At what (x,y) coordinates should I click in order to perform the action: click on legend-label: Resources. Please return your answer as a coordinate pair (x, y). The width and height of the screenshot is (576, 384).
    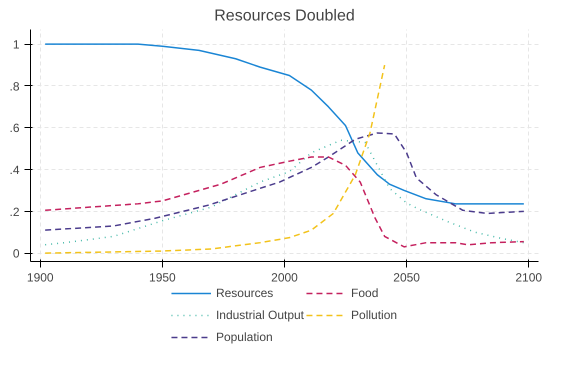
    Looking at the image, I should click on (245, 293).